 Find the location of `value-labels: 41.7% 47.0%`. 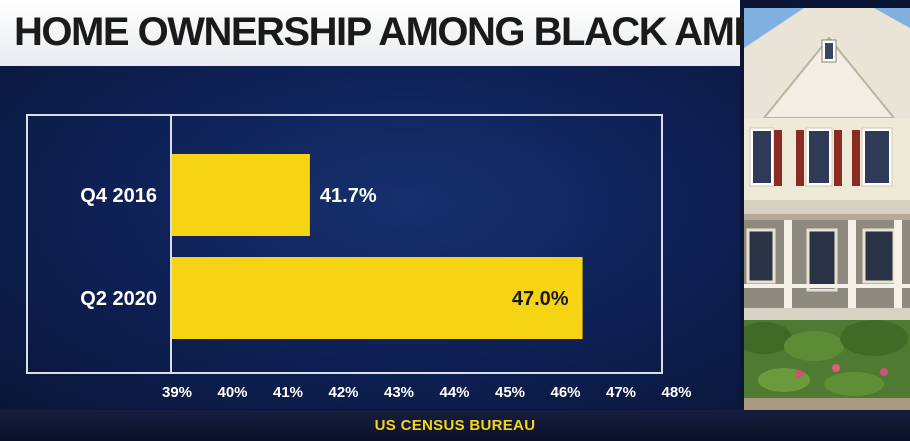

value-labels: 41.7% 47.0% is located at coordinates (444, 247).